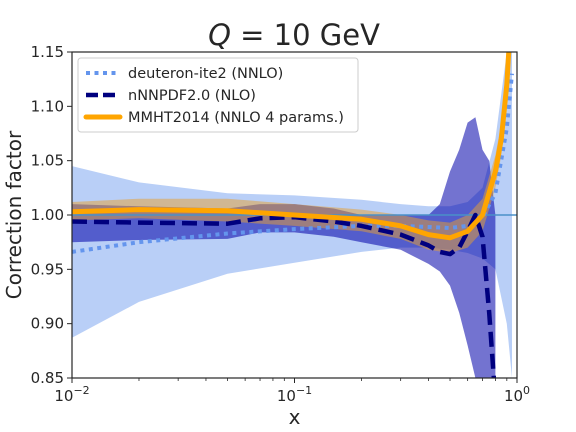  Describe the element at coordinates (47, 269) in the screenshot. I see `y-tick-label: 0.95` at that location.